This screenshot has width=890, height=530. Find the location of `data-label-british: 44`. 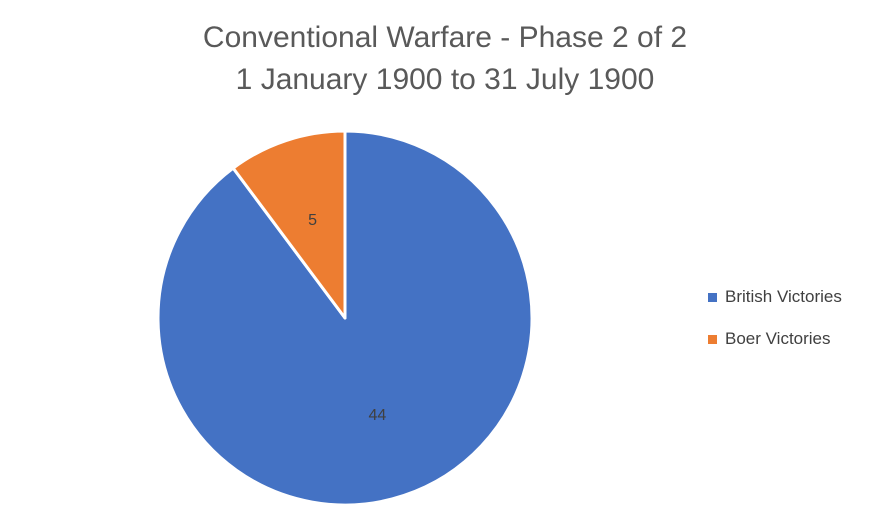

data-label-british: 44 is located at coordinates (378, 415).